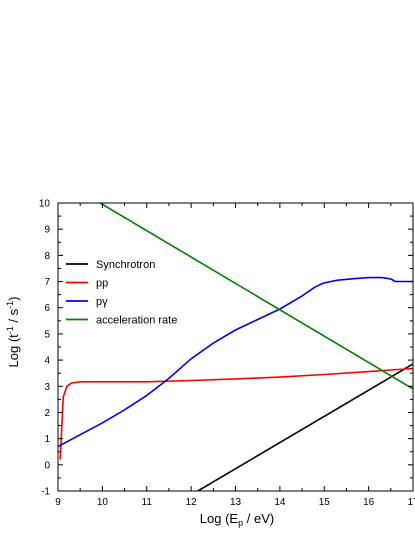 Image resolution: width=415 pixels, height=537 pixels. What do you see at coordinates (369, 502) in the screenshot?
I see `x-tick-label: 16` at bounding box center [369, 502].